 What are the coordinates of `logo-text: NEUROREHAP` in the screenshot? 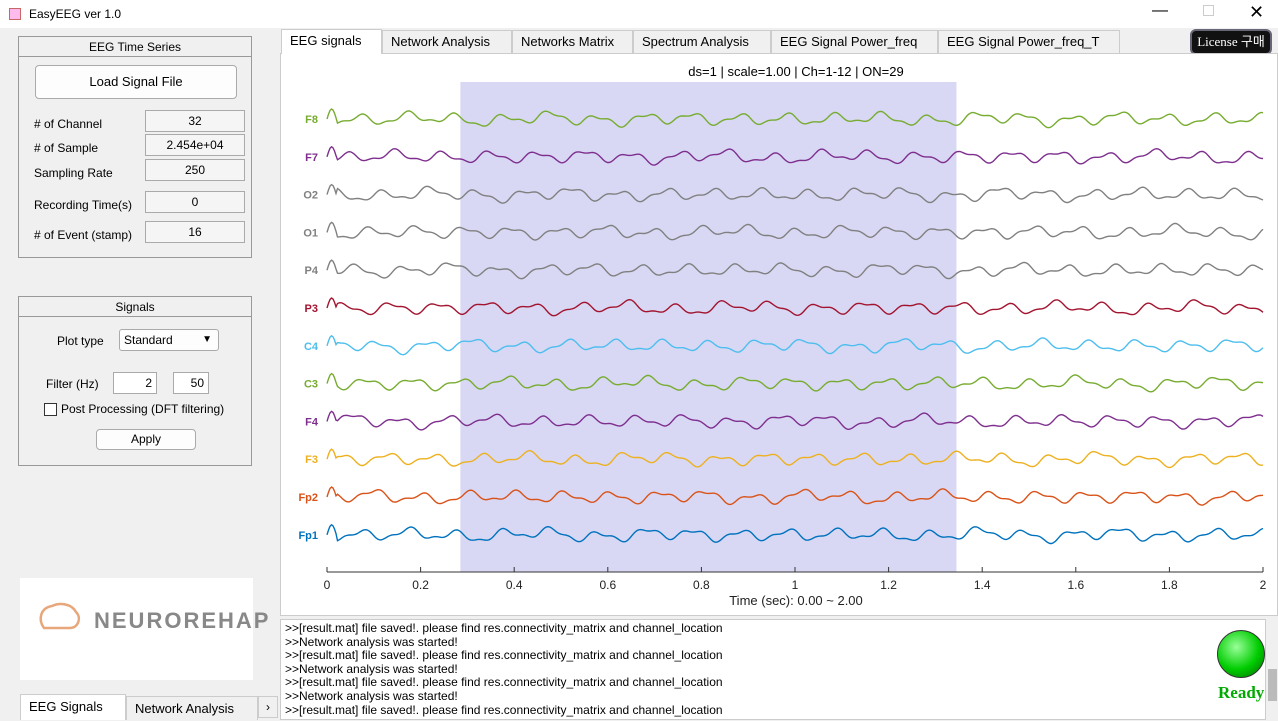 It's located at (182, 620).